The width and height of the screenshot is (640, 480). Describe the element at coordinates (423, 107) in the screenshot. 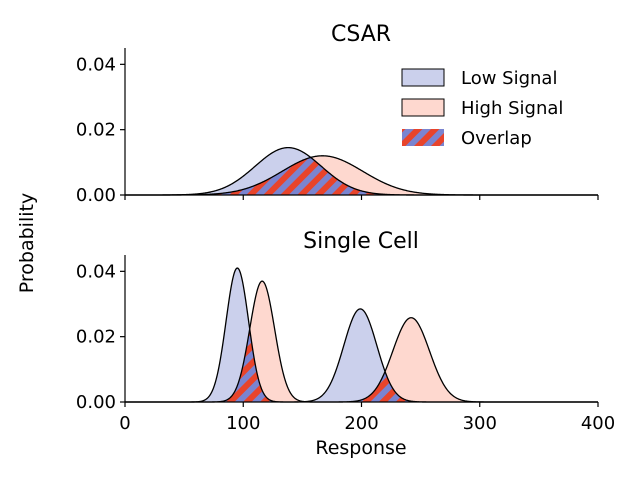

I see `legend-swatch-high-signal` at that location.